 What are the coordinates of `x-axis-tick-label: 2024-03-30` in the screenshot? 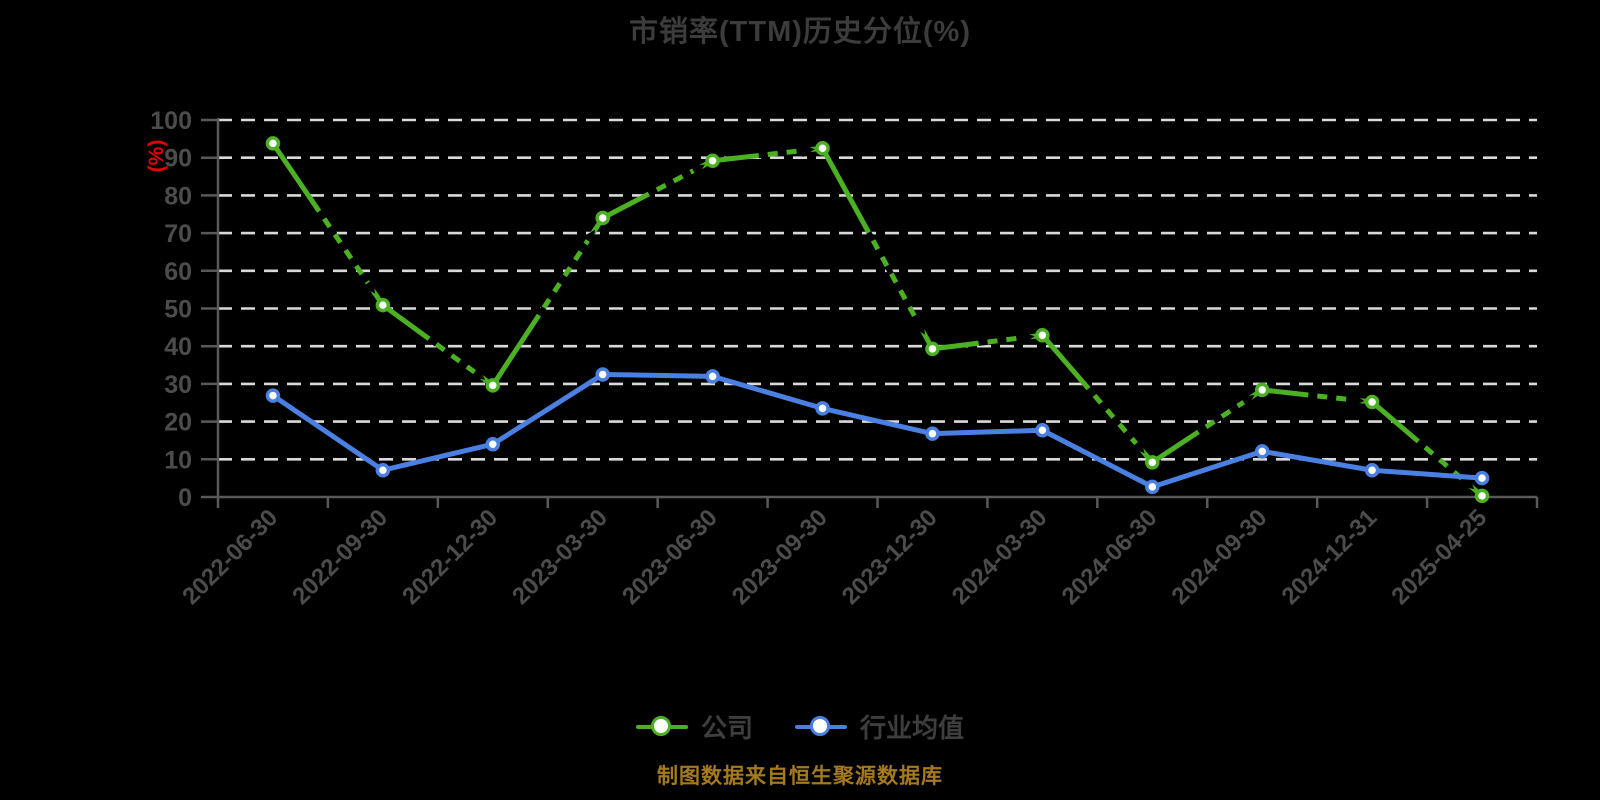 It's located at (1000, 557).